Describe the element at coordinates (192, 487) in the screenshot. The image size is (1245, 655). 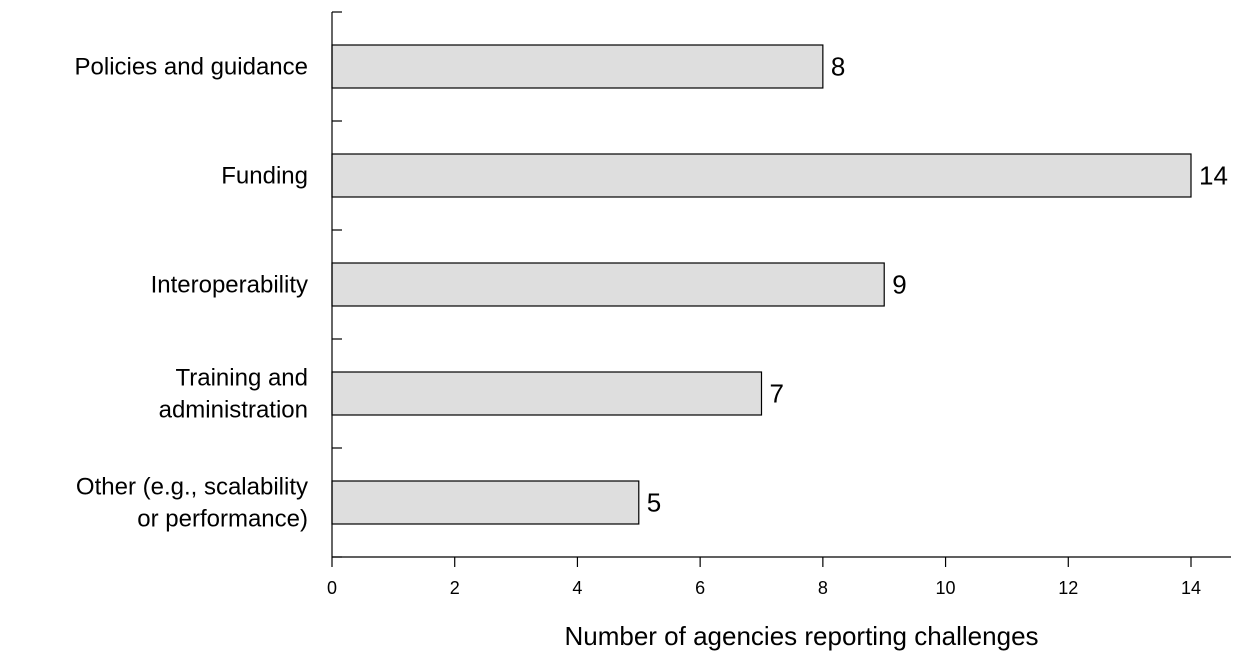
I see `category-label-line: Other (e.g., scalability` at that location.